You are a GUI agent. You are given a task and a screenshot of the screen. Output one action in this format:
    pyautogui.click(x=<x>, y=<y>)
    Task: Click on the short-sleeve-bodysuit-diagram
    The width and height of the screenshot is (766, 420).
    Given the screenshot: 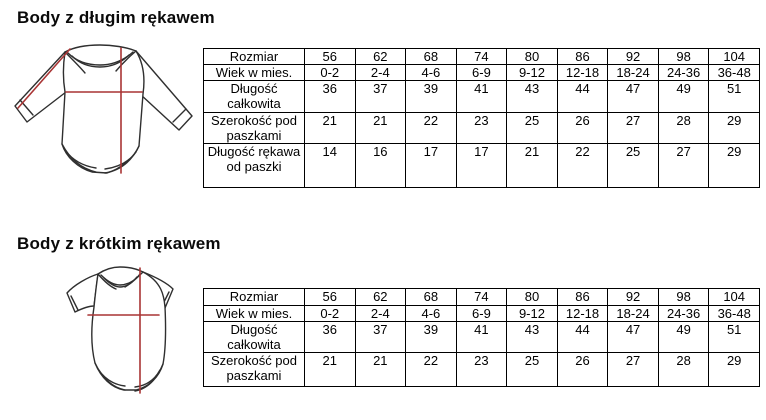 What is the action you would take?
    pyautogui.click(x=121, y=335)
    